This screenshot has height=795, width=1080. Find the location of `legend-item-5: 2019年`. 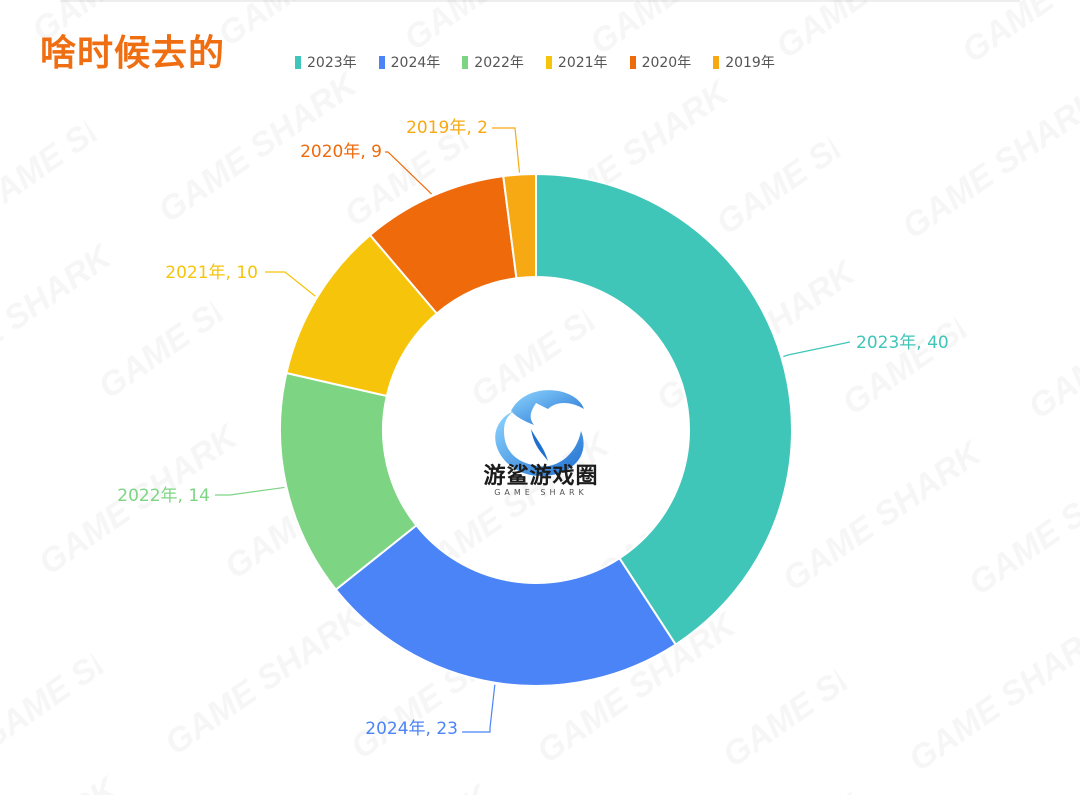

legend-item-5: 2019年 is located at coordinates (744, 62).